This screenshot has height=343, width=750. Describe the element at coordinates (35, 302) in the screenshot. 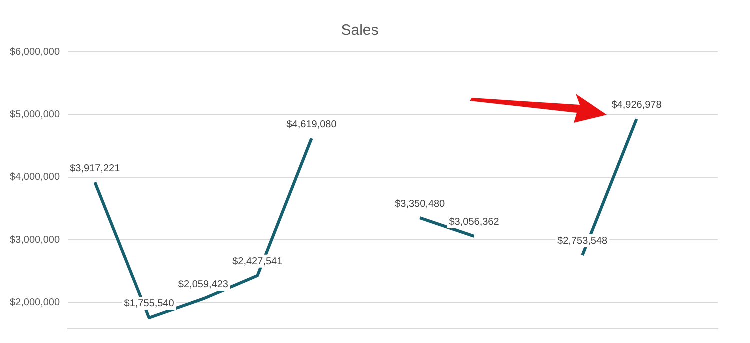

I see `y-tick-label: $2,000,000` at that location.